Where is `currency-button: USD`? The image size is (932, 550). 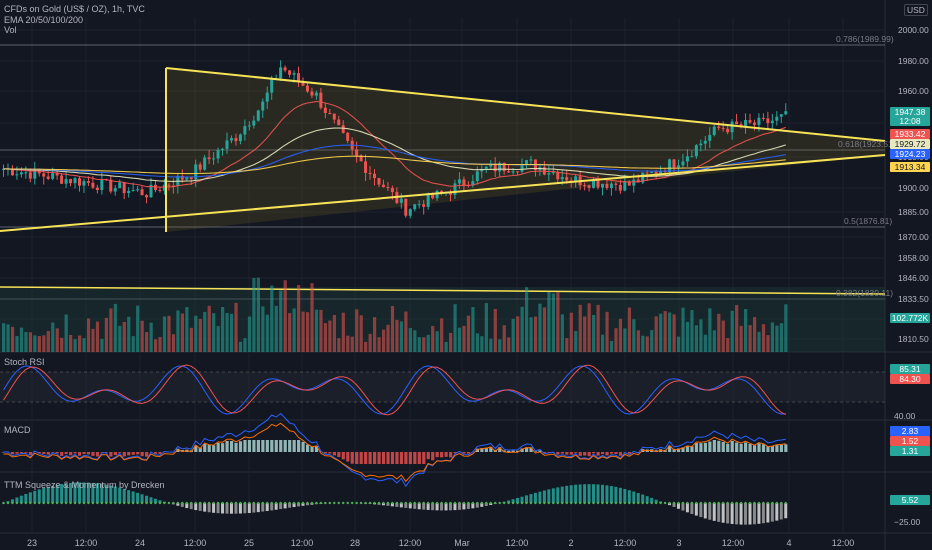 currency-button: USD is located at coordinates (916, 10).